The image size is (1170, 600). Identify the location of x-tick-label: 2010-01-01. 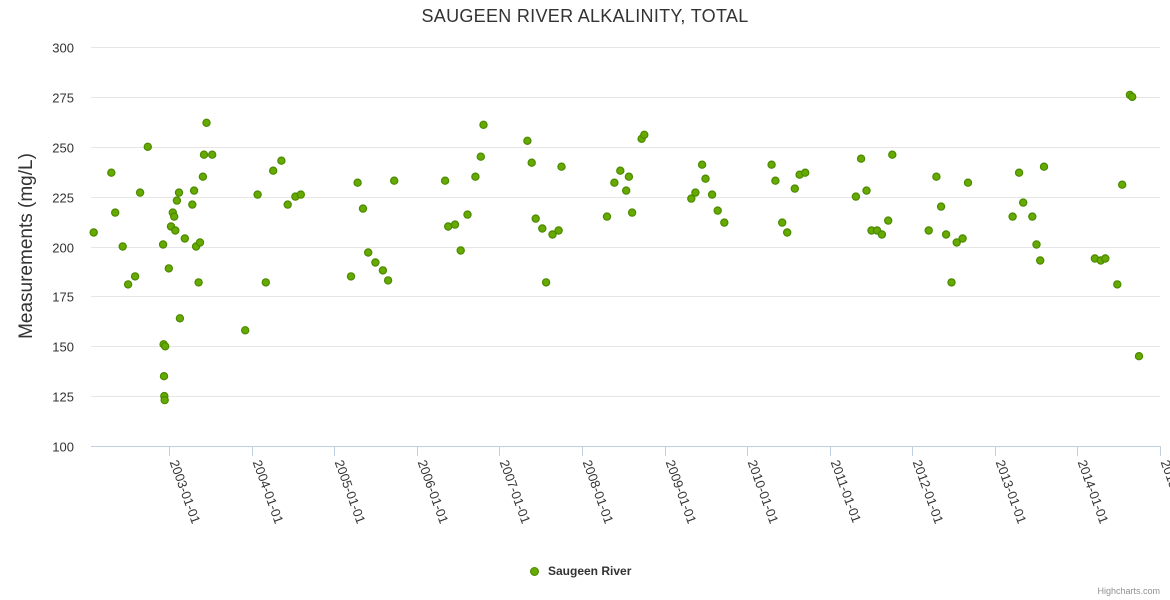
(763, 492).